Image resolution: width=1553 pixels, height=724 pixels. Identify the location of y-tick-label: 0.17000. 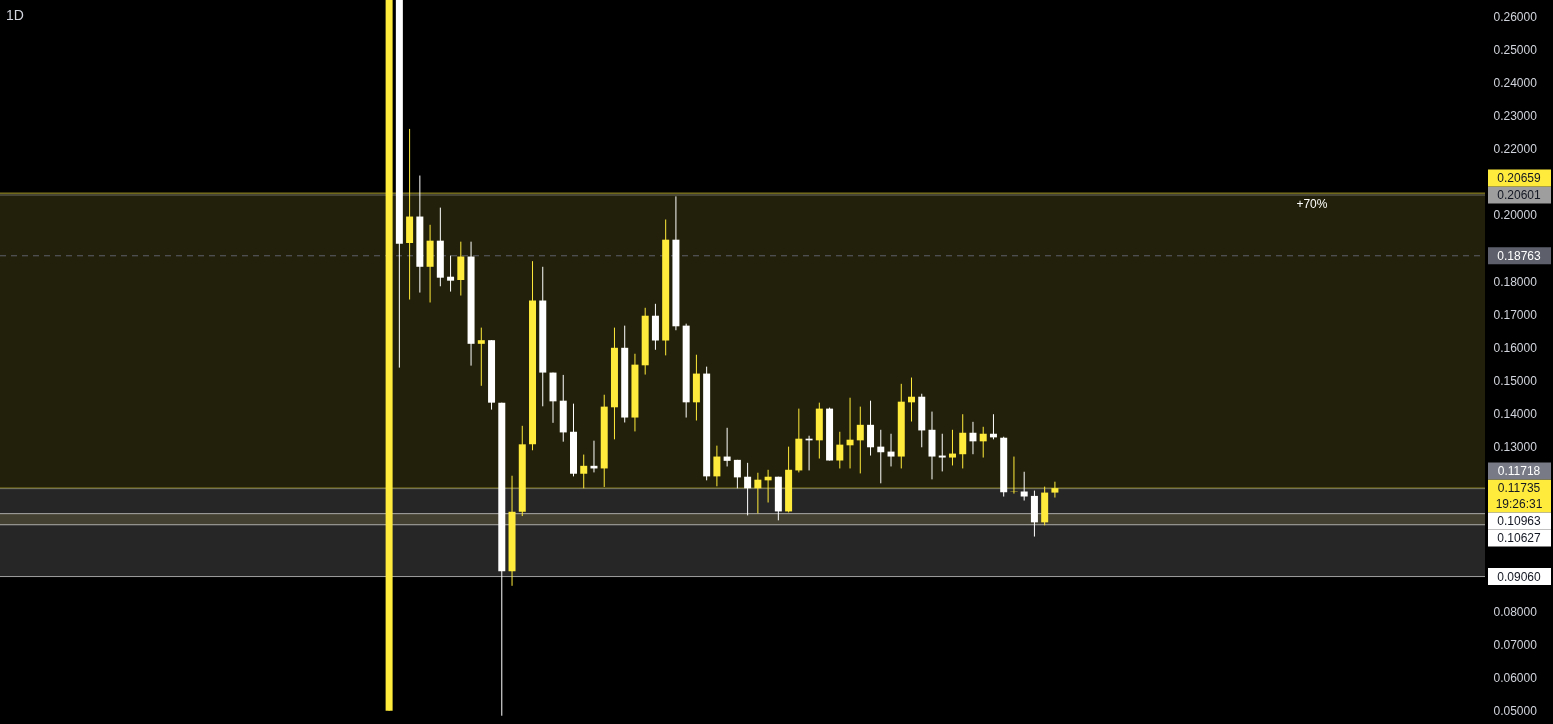
(1515, 314).